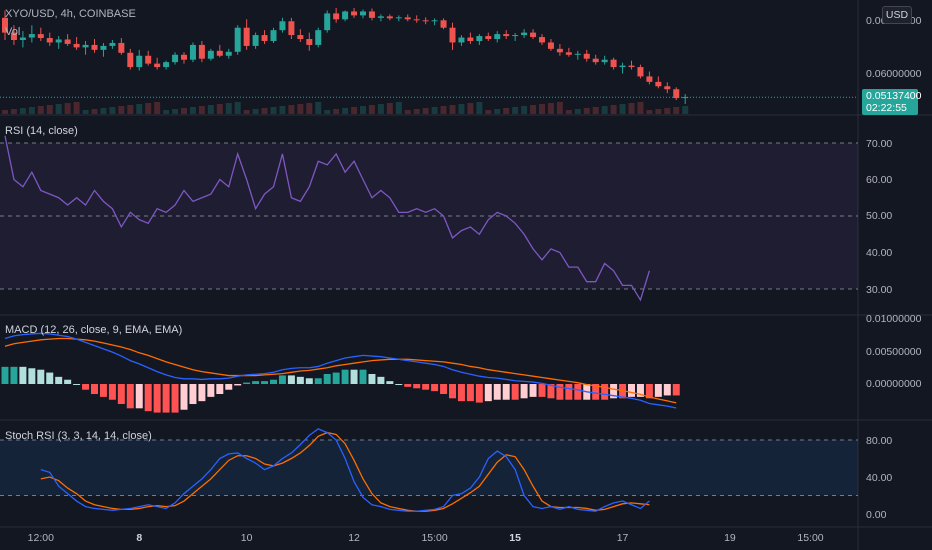 Image resolution: width=932 pixels, height=550 pixels. What do you see at coordinates (810, 538) in the screenshot?
I see `time-axis-label: 15:00` at bounding box center [810, 538].